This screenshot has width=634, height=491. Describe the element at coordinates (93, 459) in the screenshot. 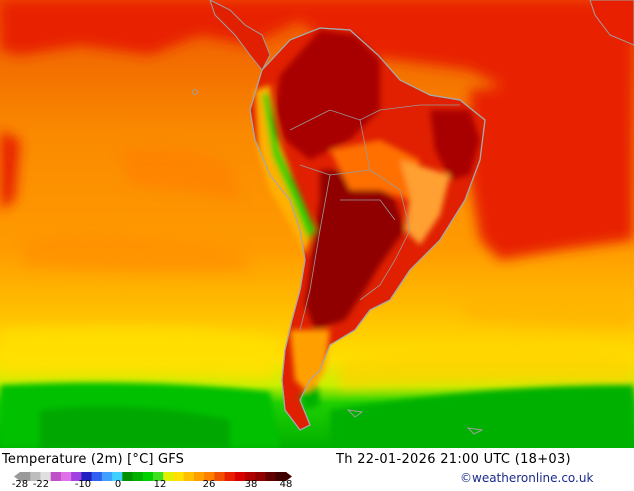

I see `map-title: Temperature (2m) [°C] GFS` at that location.